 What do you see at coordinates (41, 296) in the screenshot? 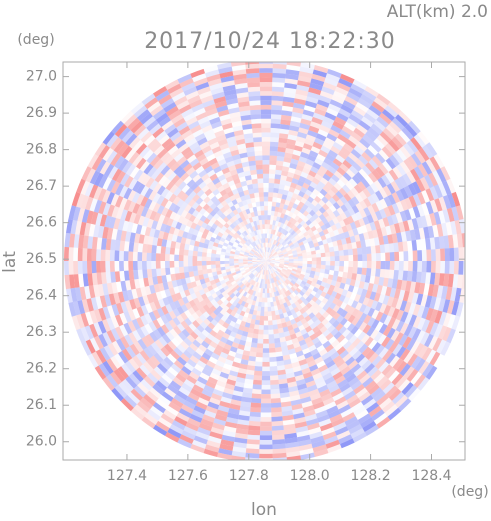
I see `y-tick-label: 26.4` at bounding box center [41, 296].